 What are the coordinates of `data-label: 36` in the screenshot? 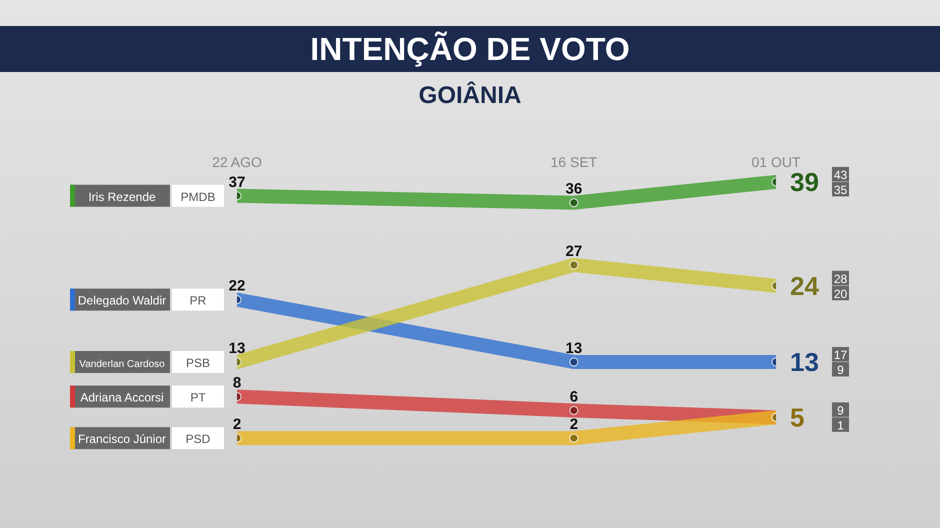 It's located at (574, 189).